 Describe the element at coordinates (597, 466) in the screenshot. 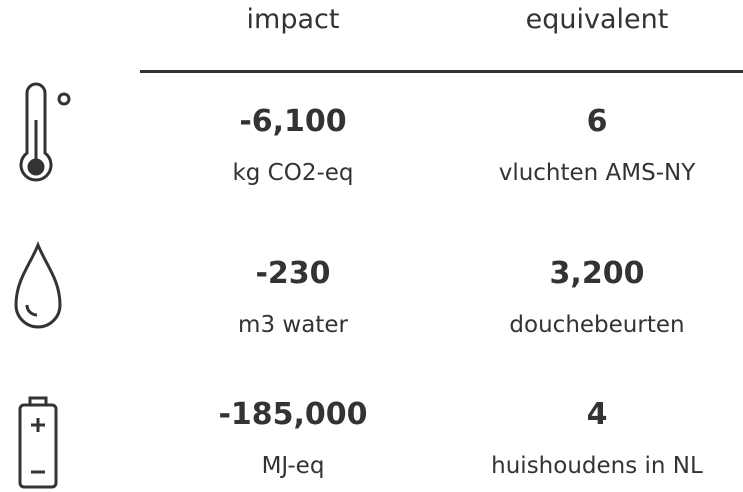

I see `equivalent-unit: huishoudens in NL` at that location.